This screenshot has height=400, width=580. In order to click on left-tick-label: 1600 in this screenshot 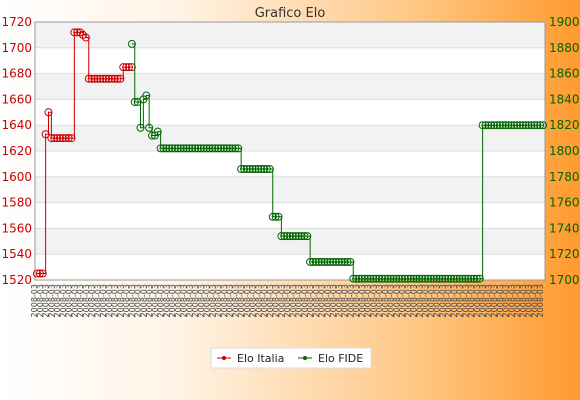, I will do `click(16, 177)`.